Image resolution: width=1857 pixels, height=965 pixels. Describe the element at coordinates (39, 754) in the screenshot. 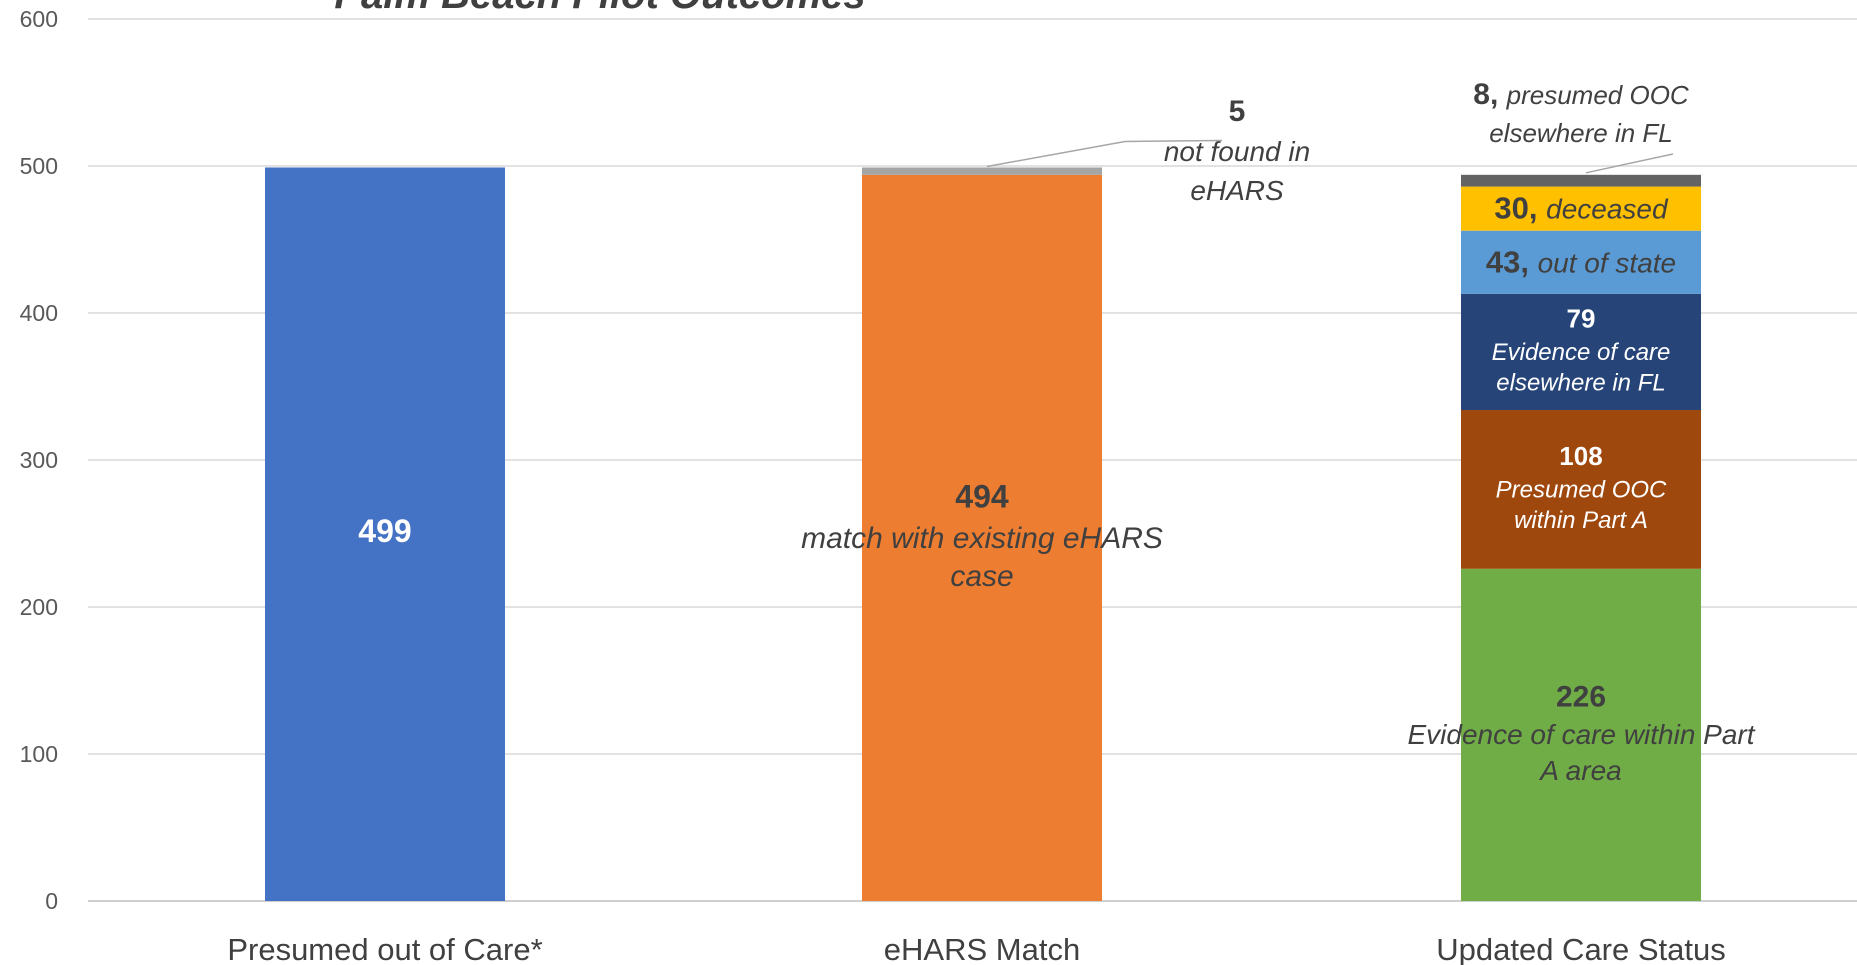

I see `y-tick-label: 100` at that location.